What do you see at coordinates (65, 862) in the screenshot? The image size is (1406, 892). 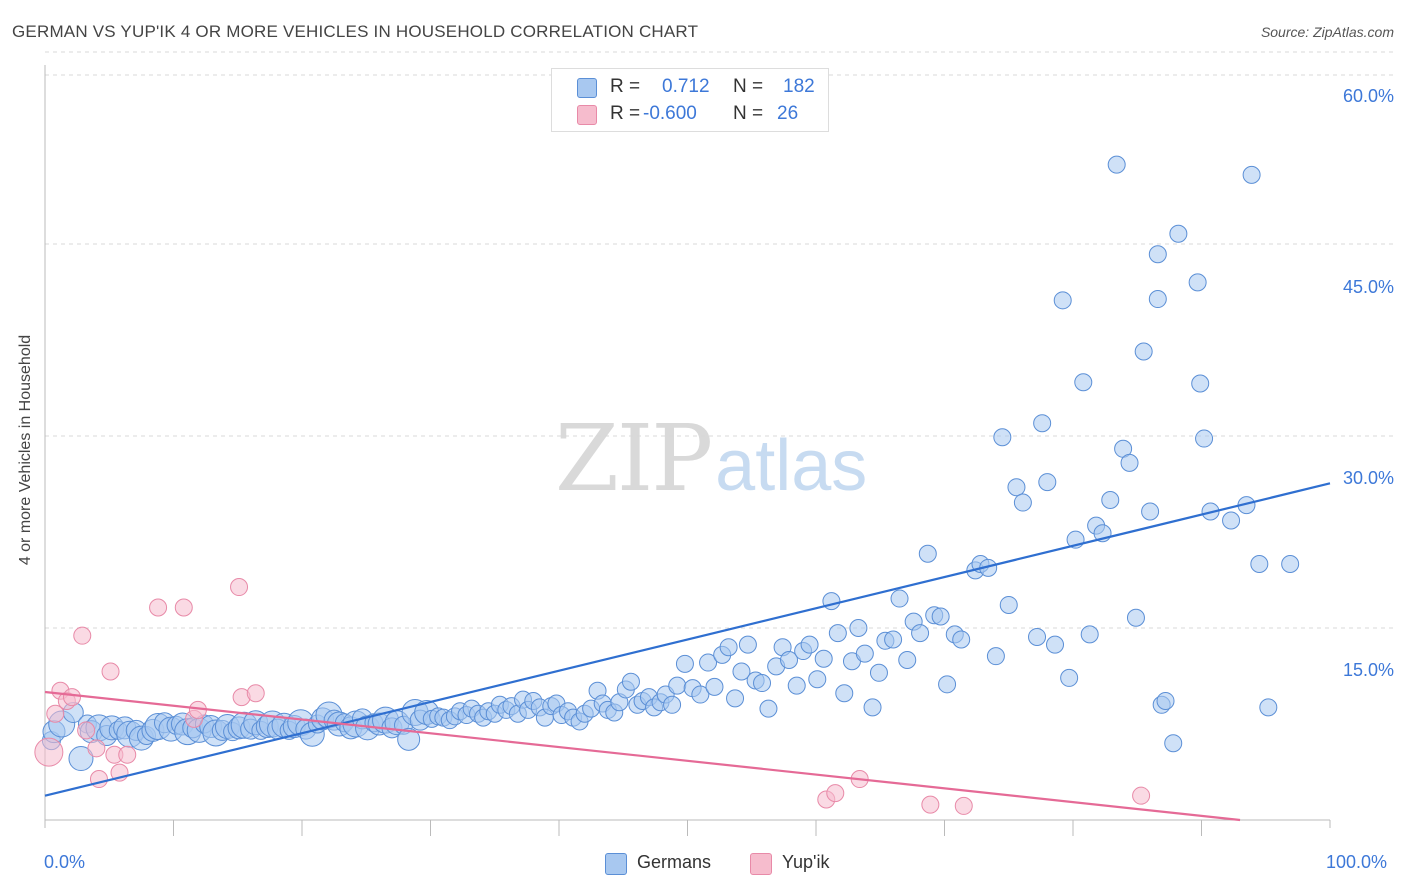 I see `x-tick-label: 0.0%` at bounding box center [65, 862].